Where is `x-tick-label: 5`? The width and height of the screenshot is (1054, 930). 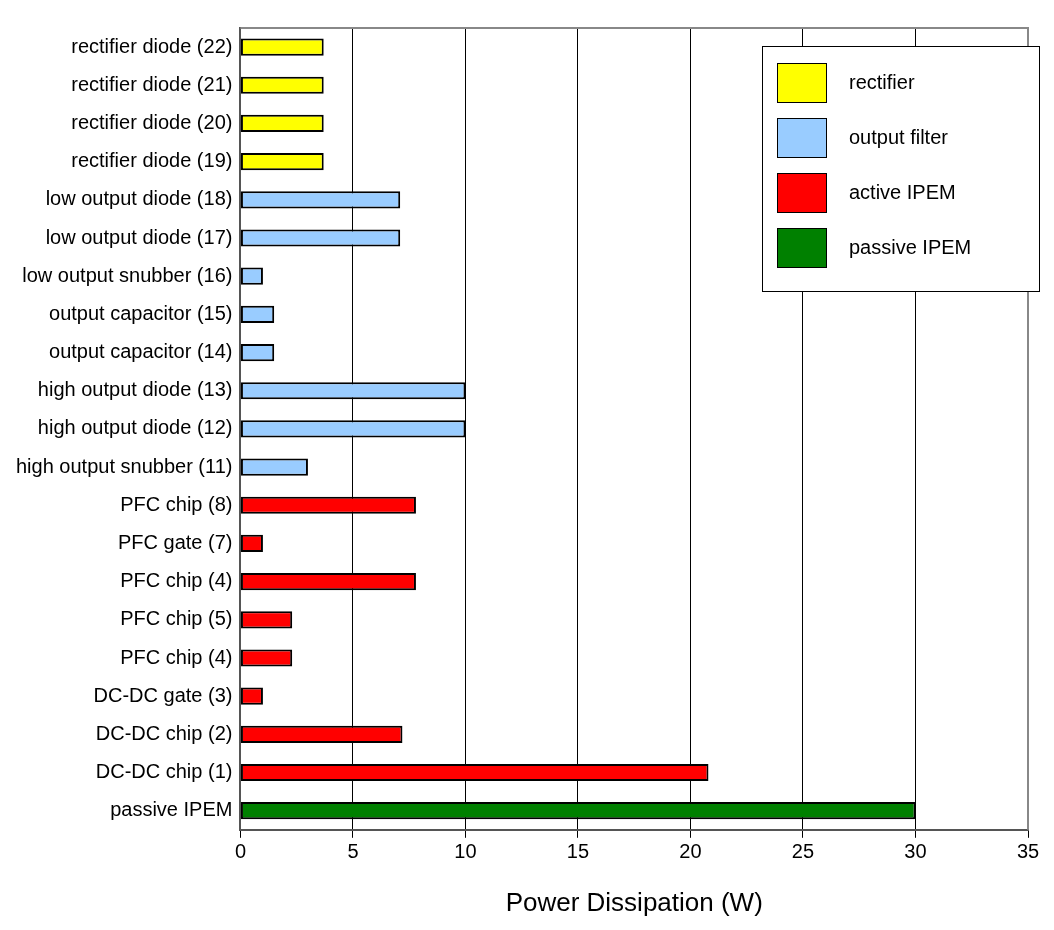
x-tick-label: 5 is located at coordinates (353, 851).